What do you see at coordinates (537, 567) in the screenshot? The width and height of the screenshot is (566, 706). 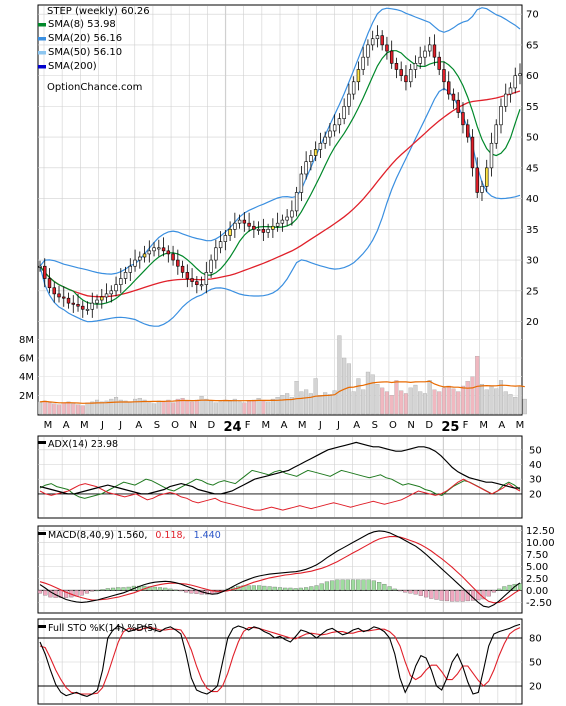 I see `macd-y-tick-label: 5.00` at bounding box center [537, 567].